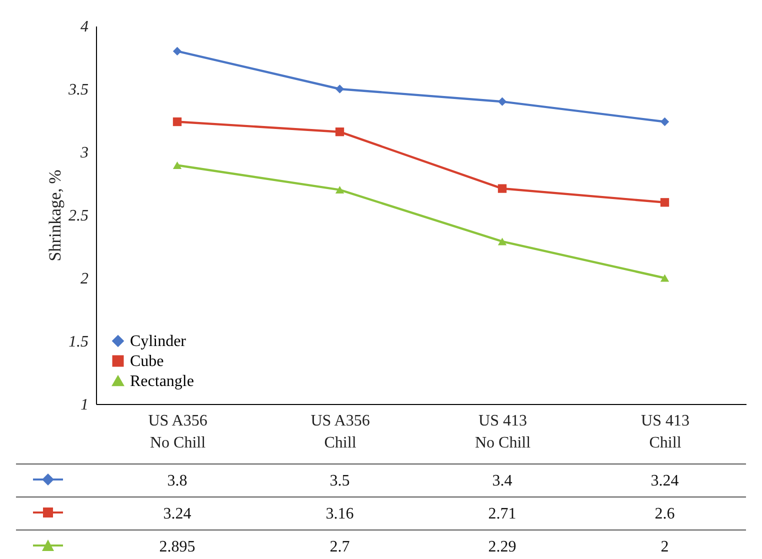 The width and height of the screenshot is (762, 559). What do you see at coordinates (84, 153) in the screenshot?
I see `y-tick-label: 3` at bounding box center [84, 153].